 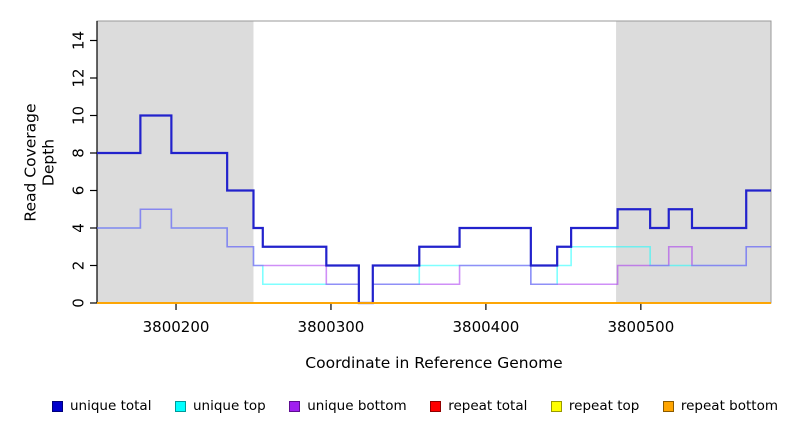 What do you see at coordinates (436, 406) in the screenshot?
I see `legend-swatch-repeat-total` at bounding box center [436, 406].